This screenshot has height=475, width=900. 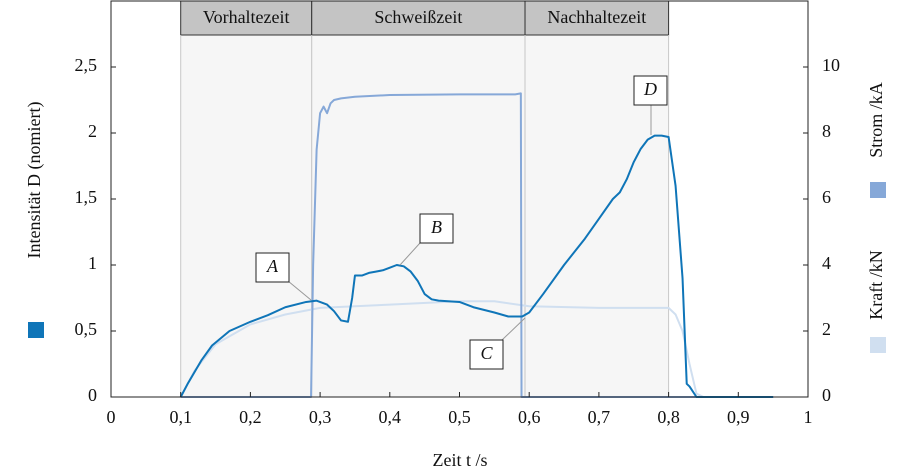 I want to click on annotation-label: C, so click(x=486, y=353).